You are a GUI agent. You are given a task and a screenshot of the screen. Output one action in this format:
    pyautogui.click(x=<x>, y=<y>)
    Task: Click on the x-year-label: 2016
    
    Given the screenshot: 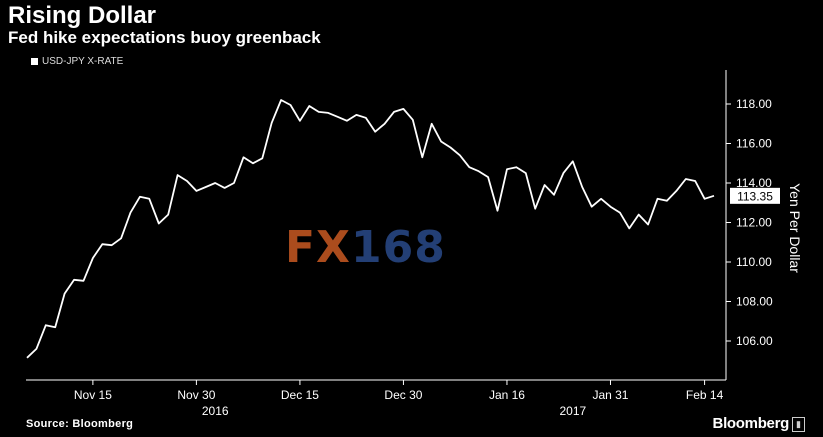 What is the action you would take?
    pyautogui.click(x=215, y=411)
    